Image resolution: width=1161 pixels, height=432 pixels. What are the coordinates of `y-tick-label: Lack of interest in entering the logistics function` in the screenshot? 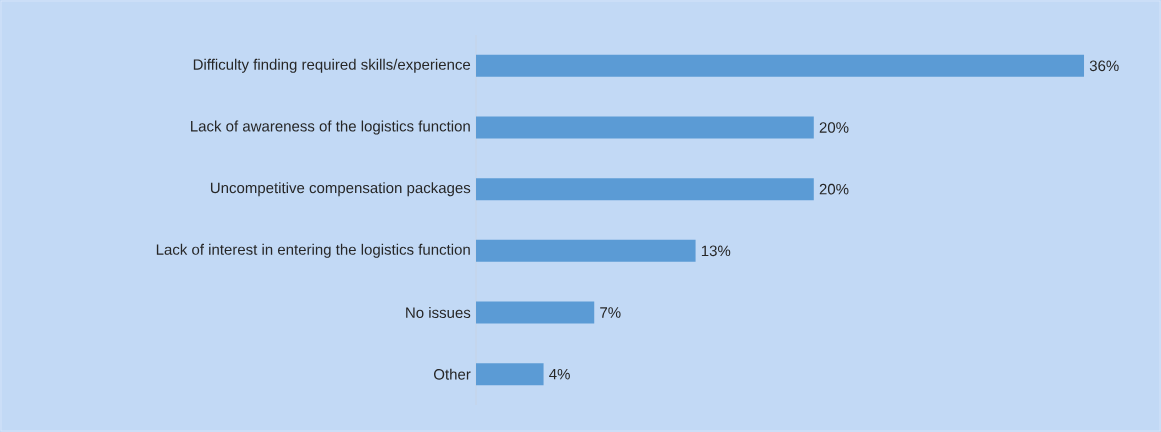 It's located at (313, 250).